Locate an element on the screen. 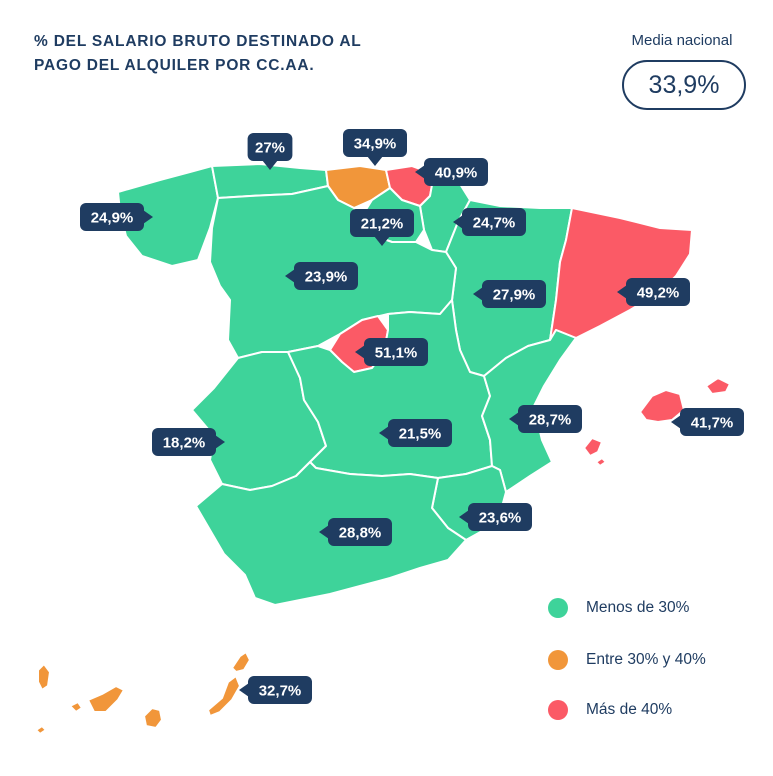 The width and height of the screenshot is (773, 776). region-canarias-tenerife is located at coordinates (106, 699).